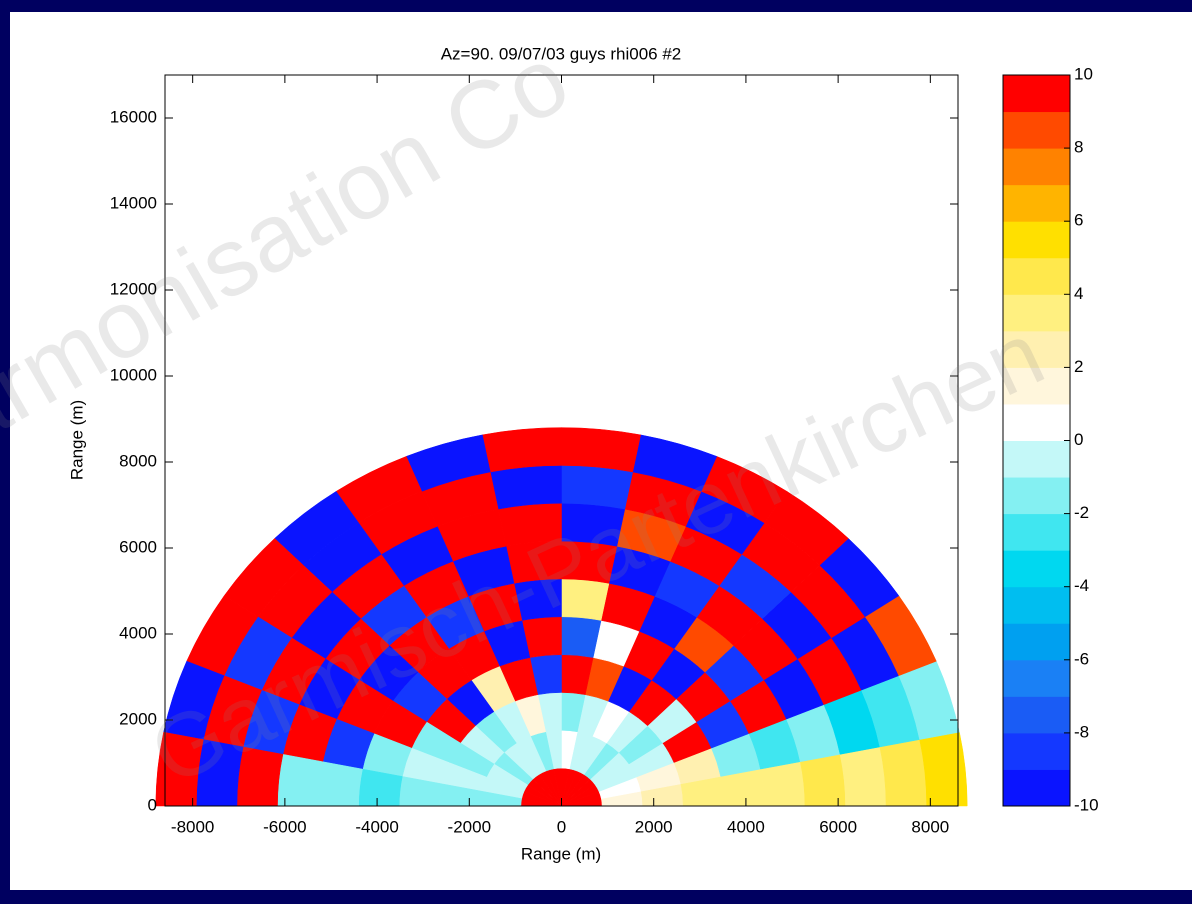  What do you see at coordinates (1086, 804) in the screenshot?
I see `colorbar-tick-label: -10` at bounding box center [1086, 804].